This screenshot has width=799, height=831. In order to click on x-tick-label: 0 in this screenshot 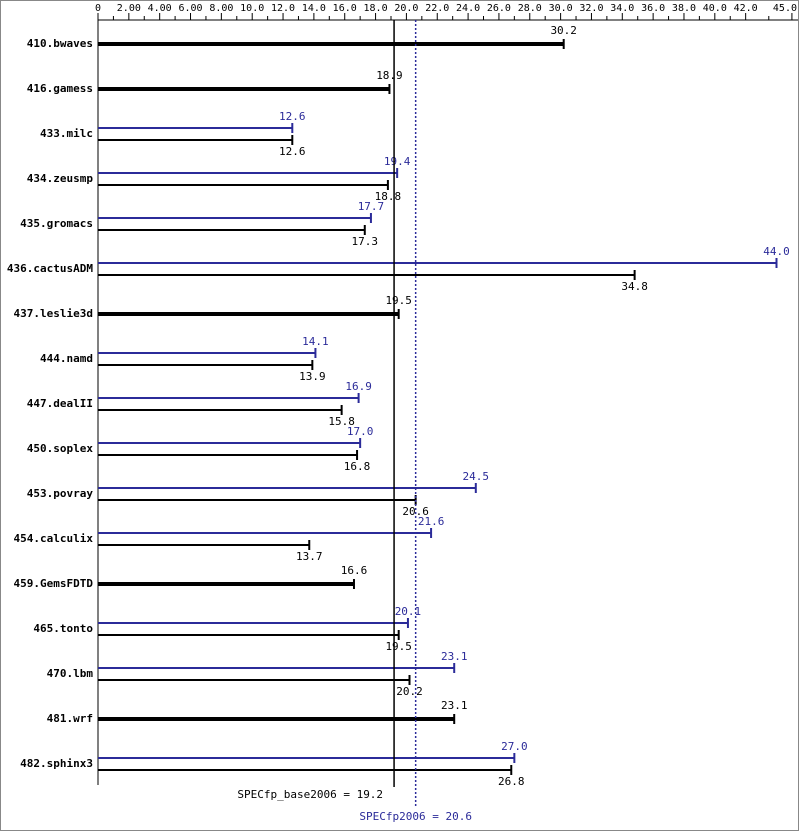, I will do `click(98, 8)`.